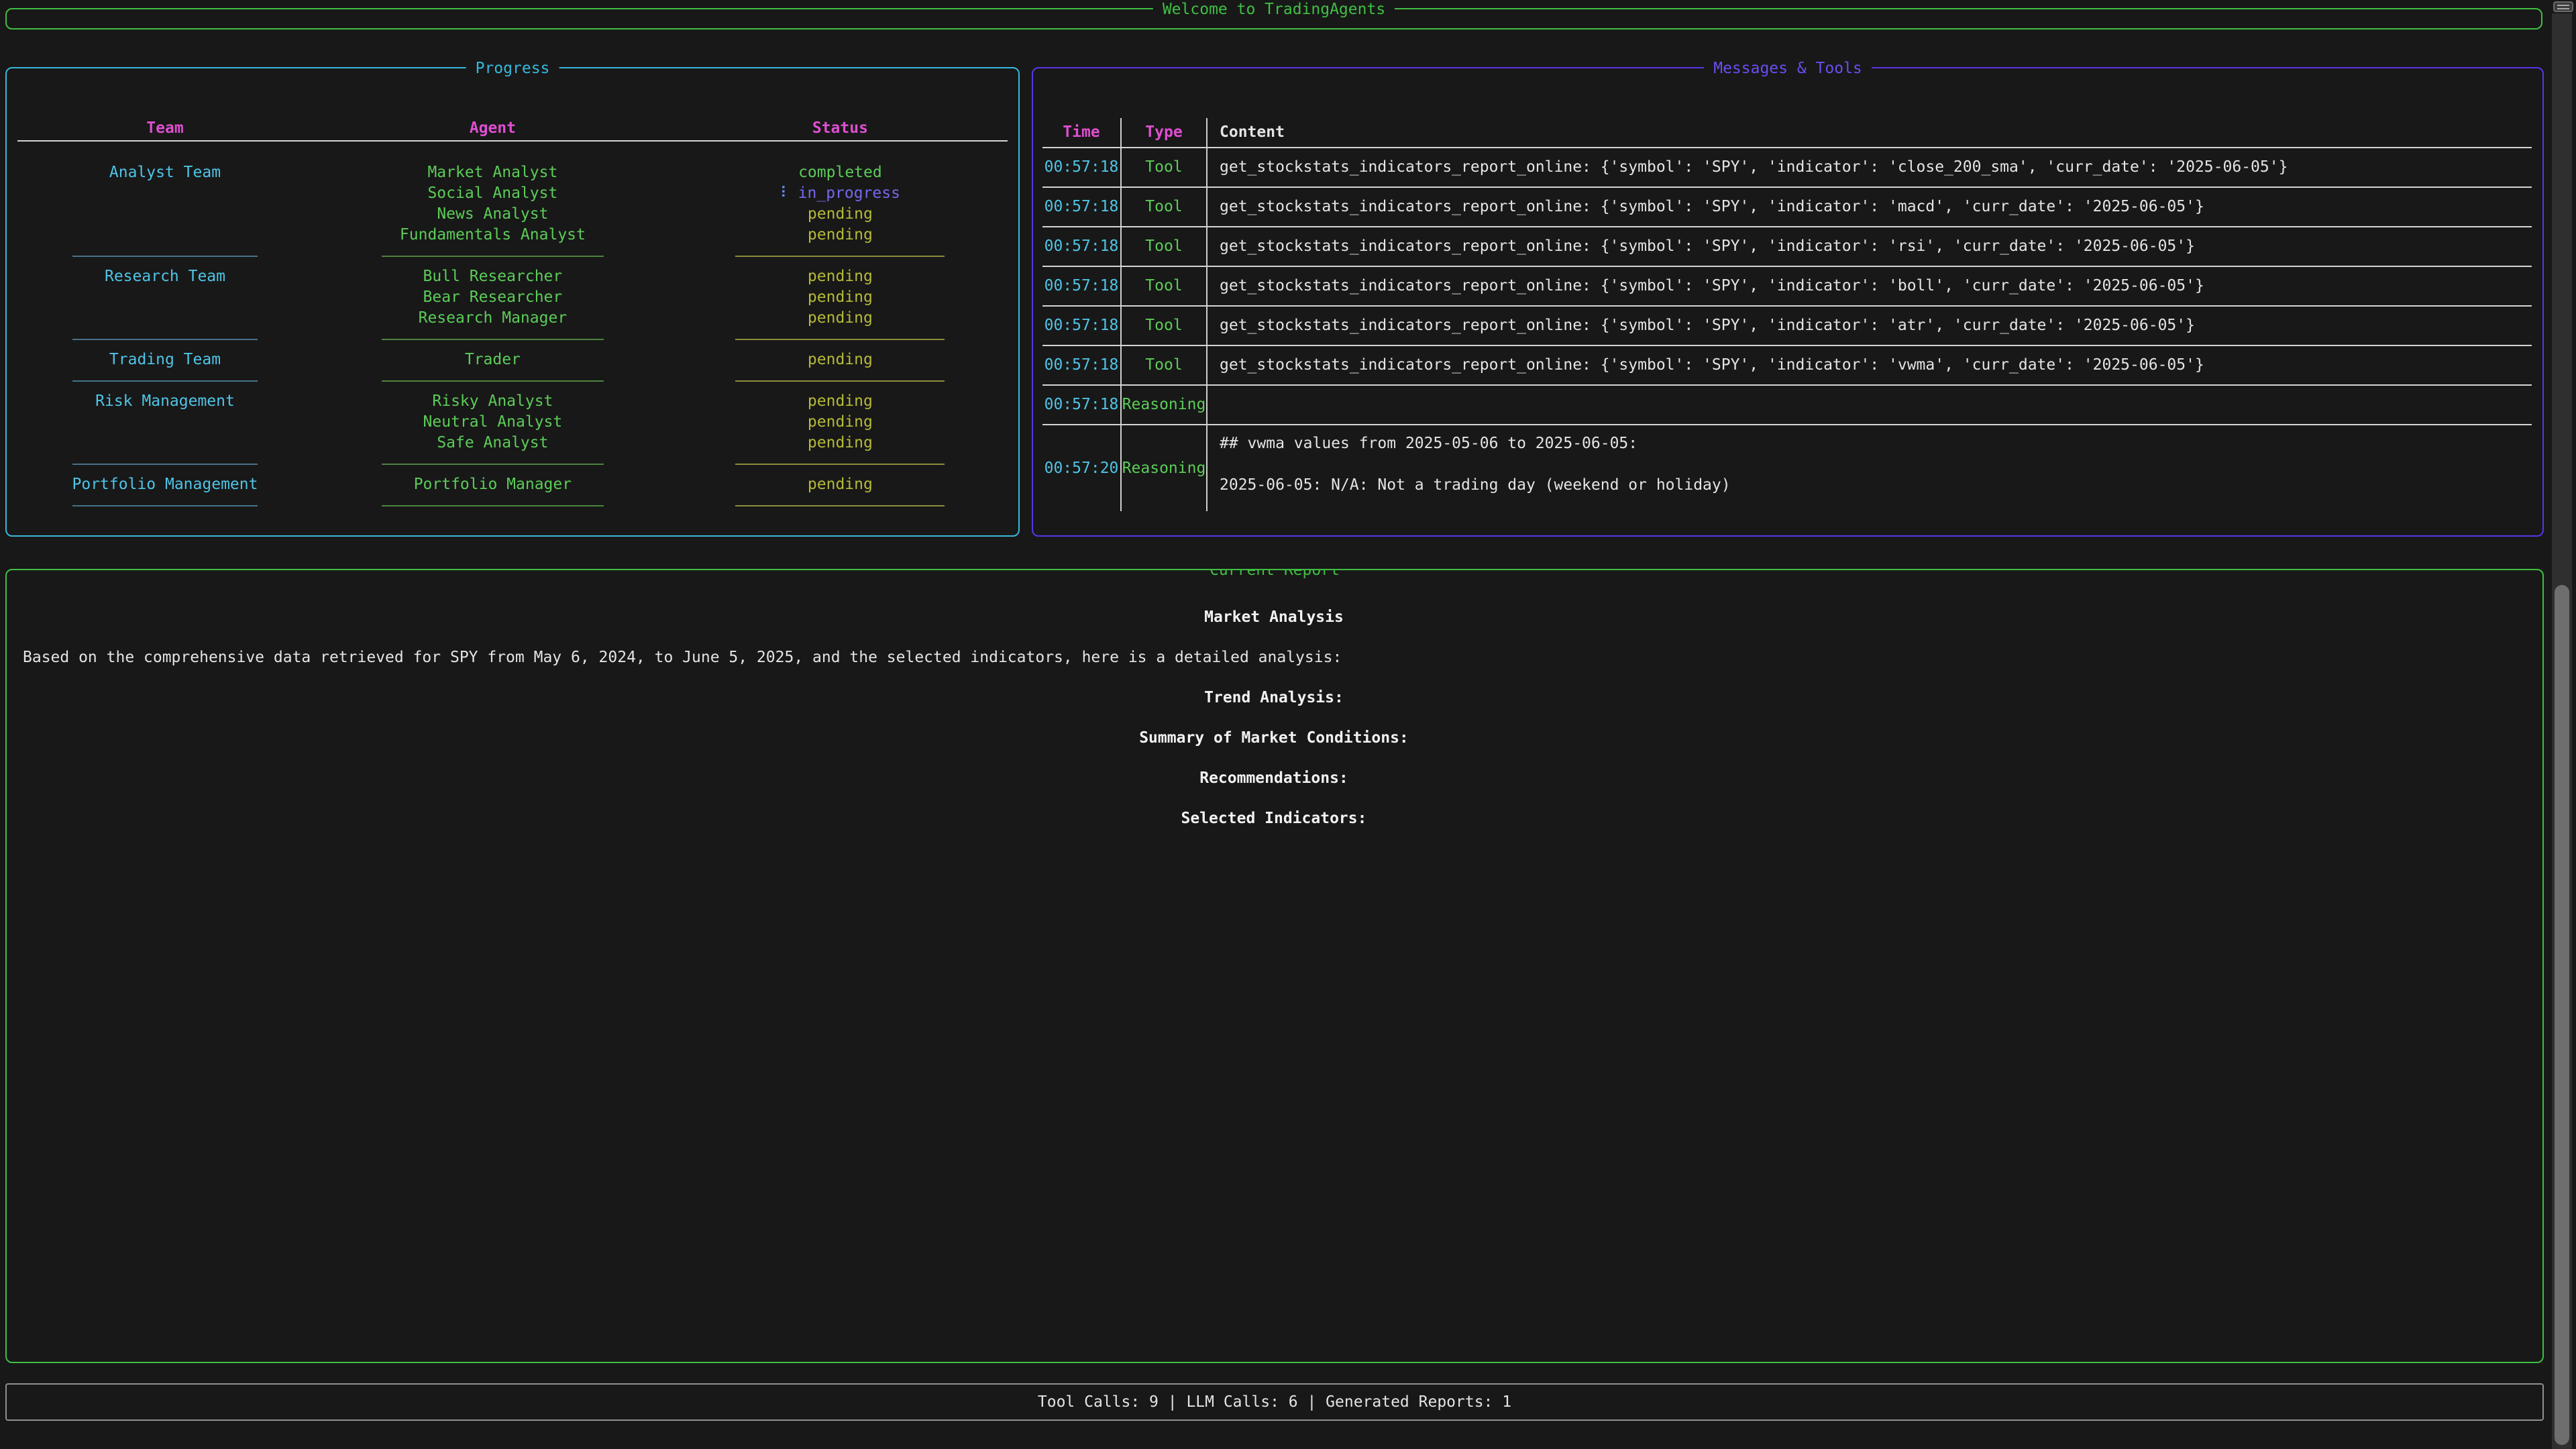 This screenshot has width=2576, height=1449. Describe the element at coordinates (2562, 1015) in the screenshot. I see `scrollbar-thumb` at that location.